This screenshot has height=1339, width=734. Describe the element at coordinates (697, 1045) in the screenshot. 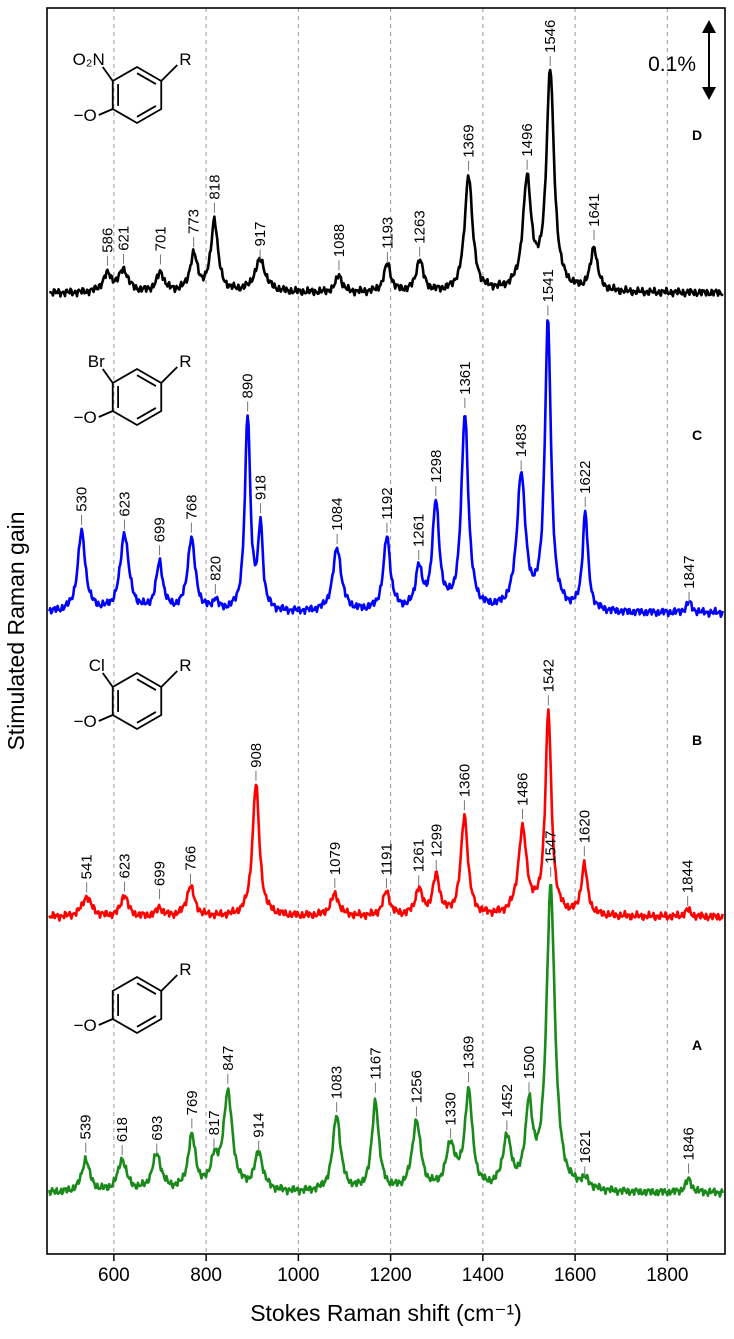

I see `panel-label-A: A` at that location.